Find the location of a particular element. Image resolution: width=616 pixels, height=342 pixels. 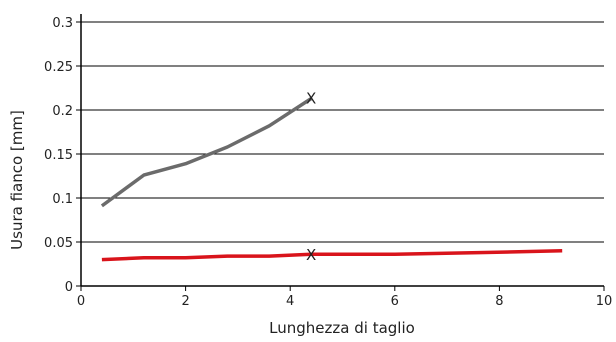

y-tick-label: 0.3 is located at coordinates (62, 23).